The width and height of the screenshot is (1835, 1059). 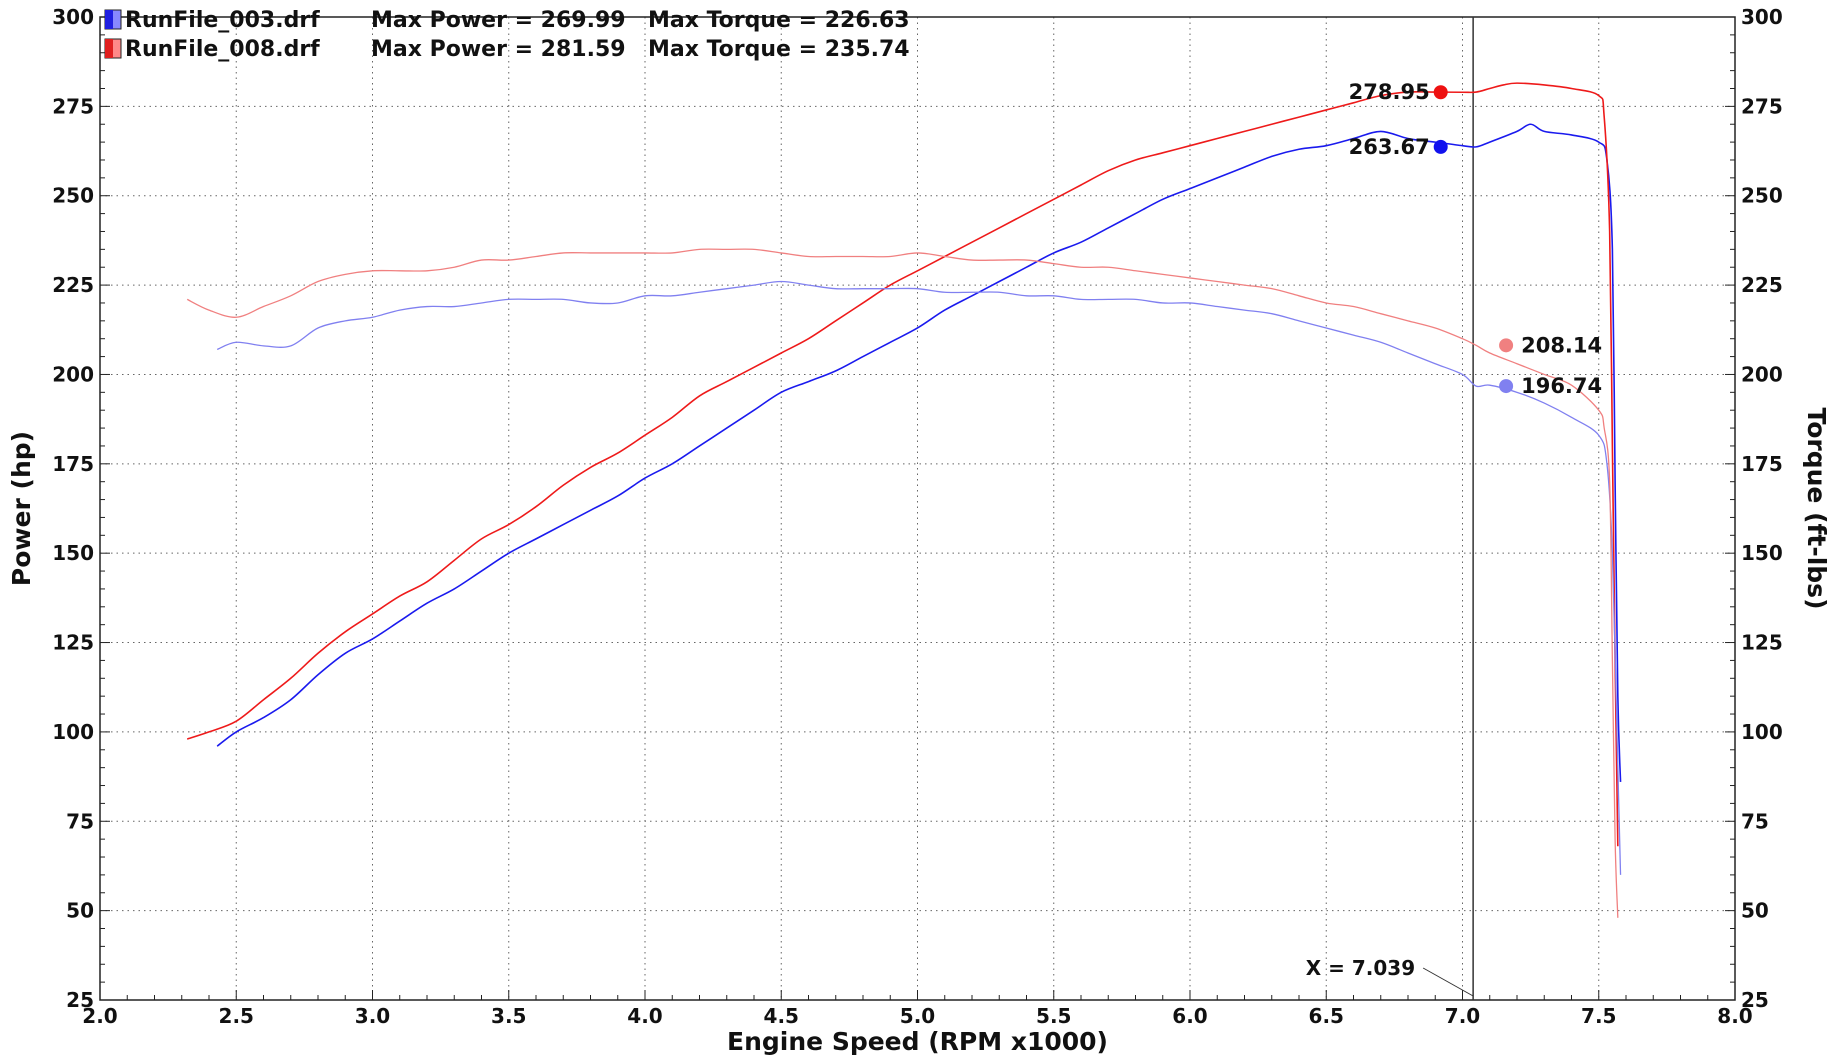 I want to click on x-tick-label-4-0: 4.0, so click(x=644, y=1016).